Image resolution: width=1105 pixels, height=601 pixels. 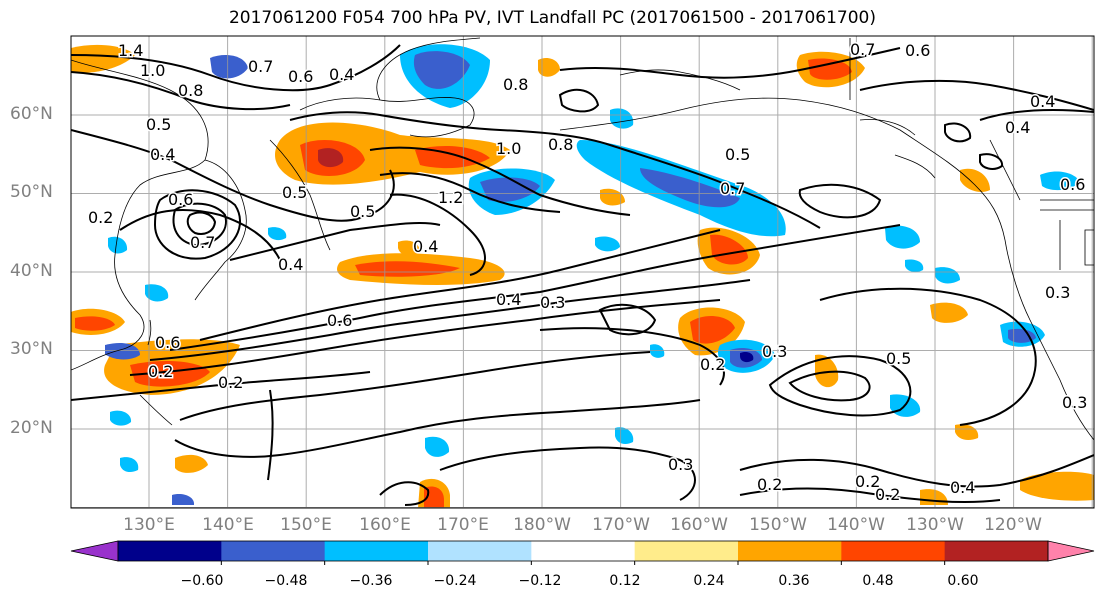 I want to click on colorbar-tick-label: 0.48, so click(x=878, y=581).